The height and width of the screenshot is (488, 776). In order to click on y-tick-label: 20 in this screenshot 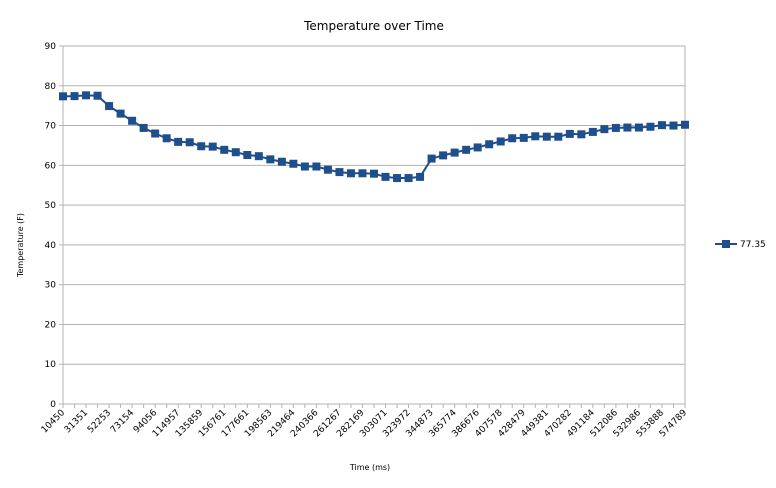, I will do `click(51, 325)`.